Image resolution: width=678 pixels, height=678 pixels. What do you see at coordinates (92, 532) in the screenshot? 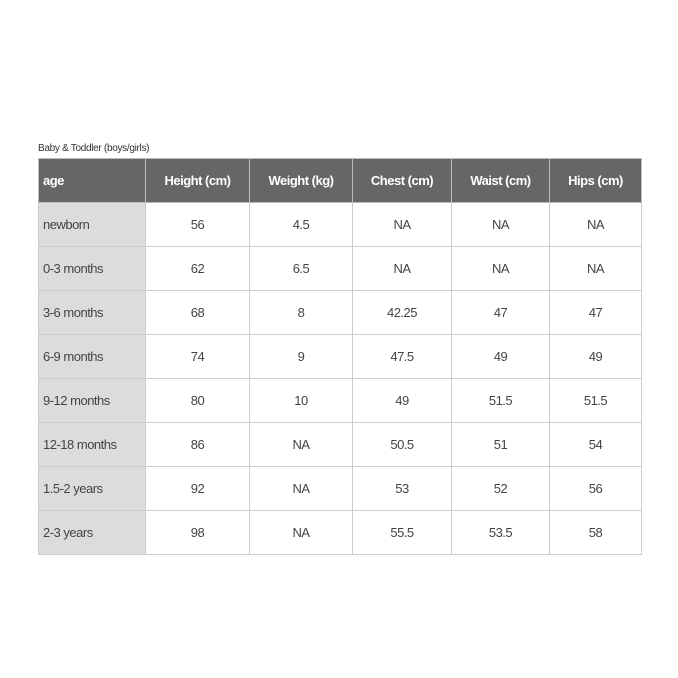
I see `row-label: 2-3 years` at bounding box center [92, 532].